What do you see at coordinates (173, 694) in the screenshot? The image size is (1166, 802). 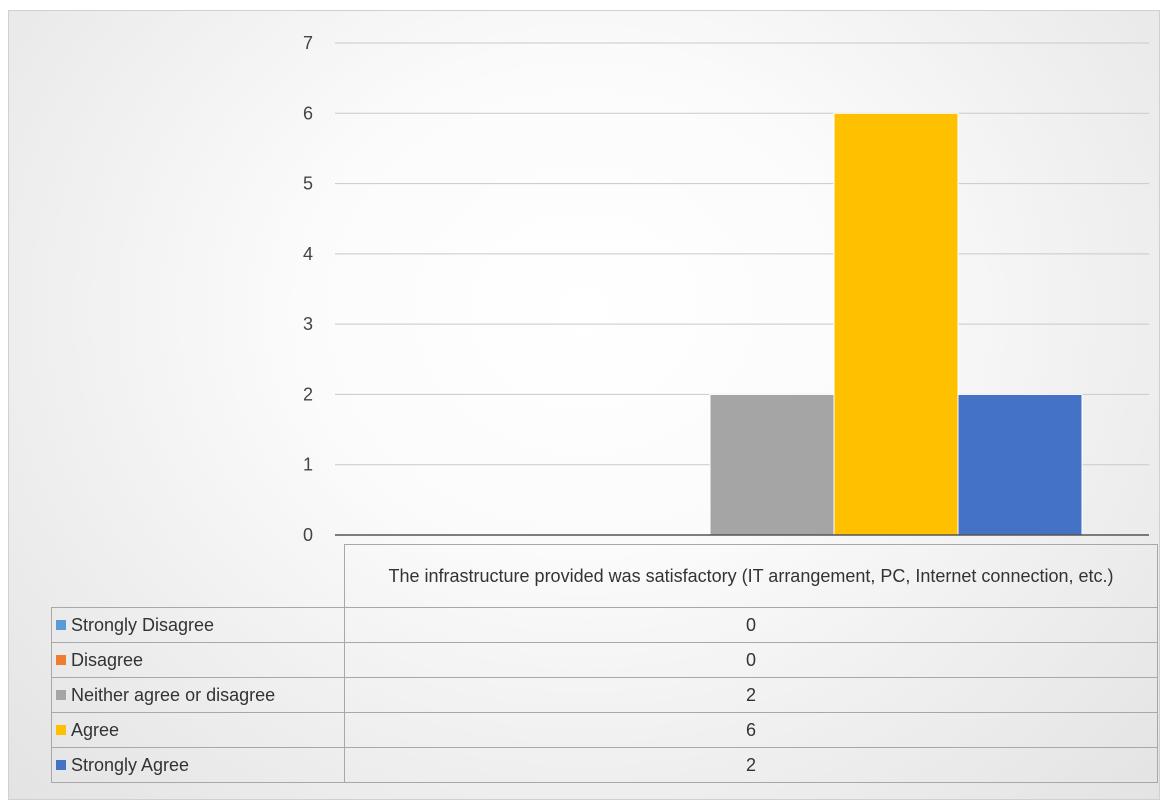 I see `series-name: Neither agree or disagree` at bounding box center [173, 694].